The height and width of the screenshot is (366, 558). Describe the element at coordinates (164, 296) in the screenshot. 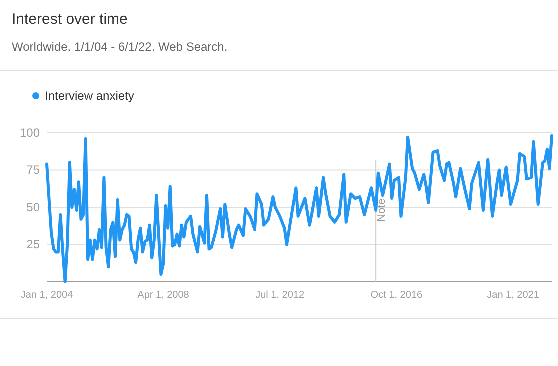

I see `x-tick-label: Apr 1, 2008` at that location.